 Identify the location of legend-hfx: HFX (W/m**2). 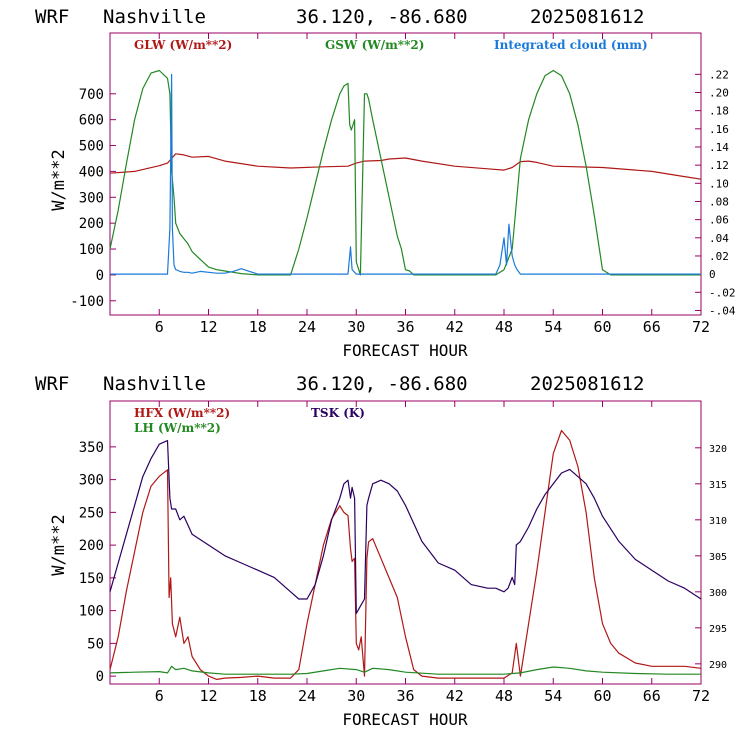
(182, 413).